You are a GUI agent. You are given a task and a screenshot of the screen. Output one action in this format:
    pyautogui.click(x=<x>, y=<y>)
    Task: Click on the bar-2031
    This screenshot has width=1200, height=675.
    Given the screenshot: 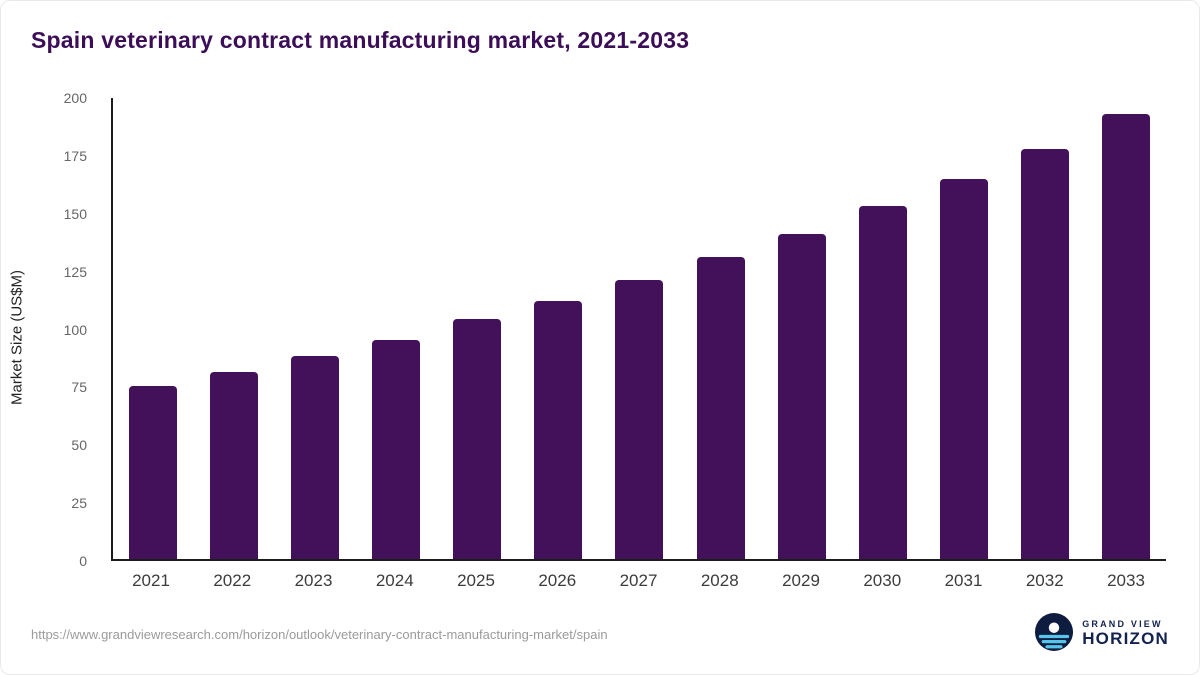 What is the action you would take?
    pyautogui.click(x=963, y=368)
    